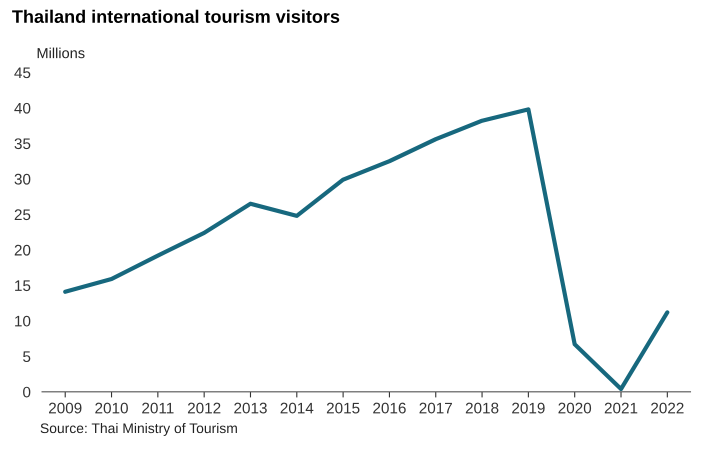  What do you see at coordinates (528, 408) in the screenshot?
I see `x-tick-label: 2019` at bounding box center [528, 408].